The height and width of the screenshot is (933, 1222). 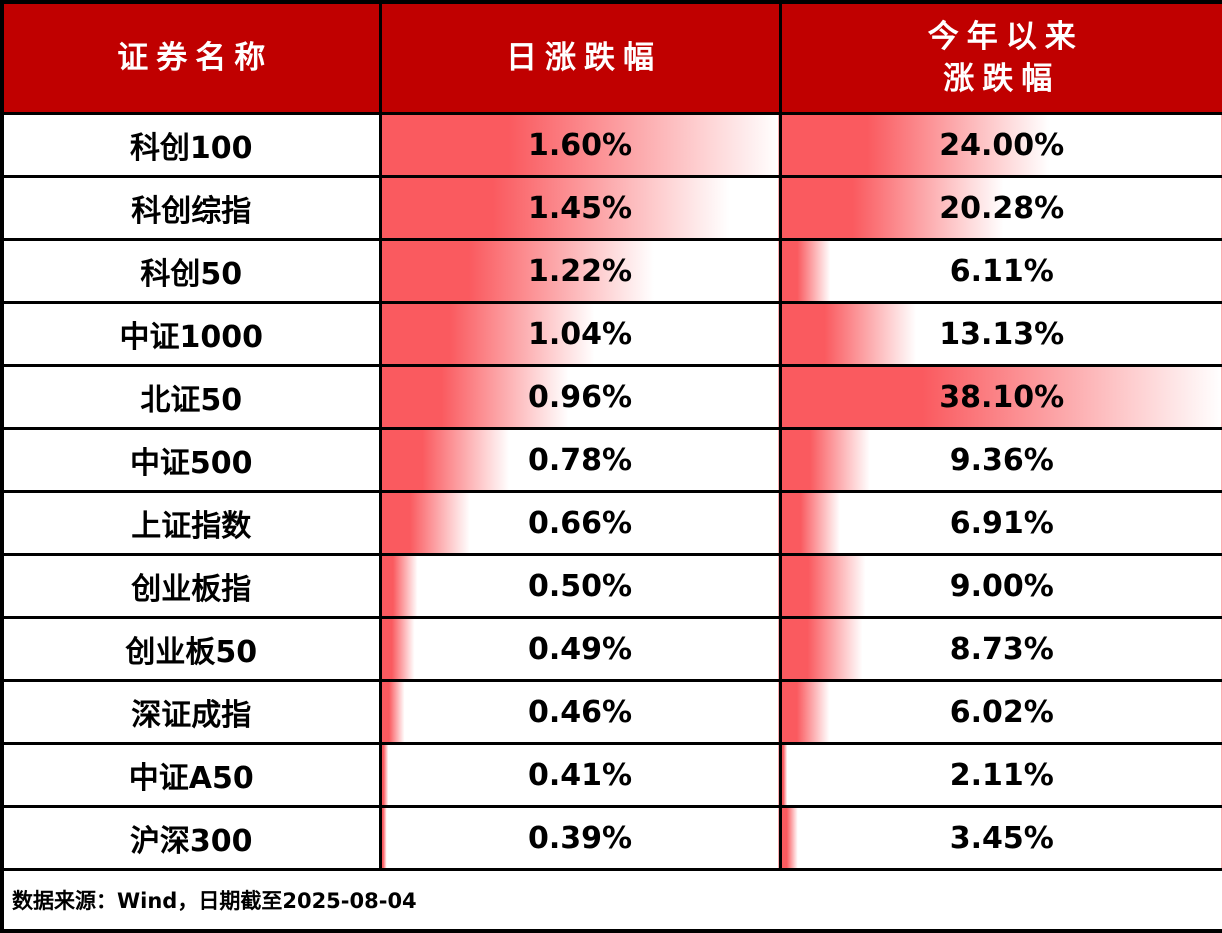 What do you see at coordinates (1000, 460) in the screenshot?
I see `ytd-change-cell: 9.36%` at bounding box center [1000, 460].